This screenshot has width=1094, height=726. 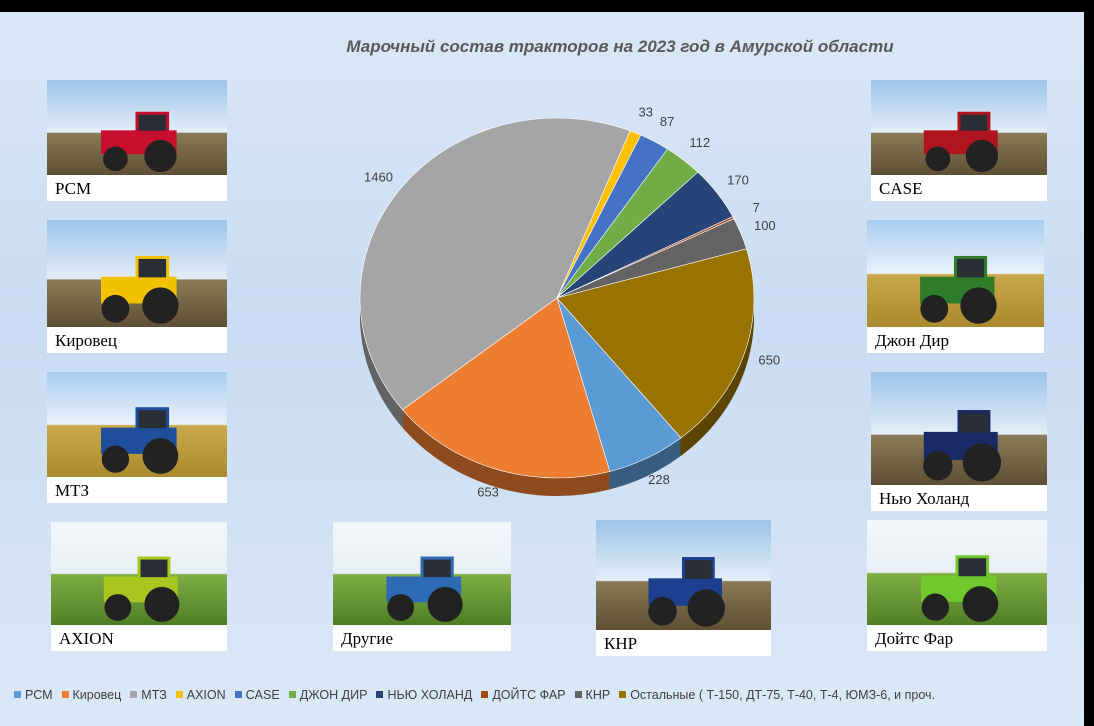 I want to click on legend-label: РСМ, so click(x=39, y=695).